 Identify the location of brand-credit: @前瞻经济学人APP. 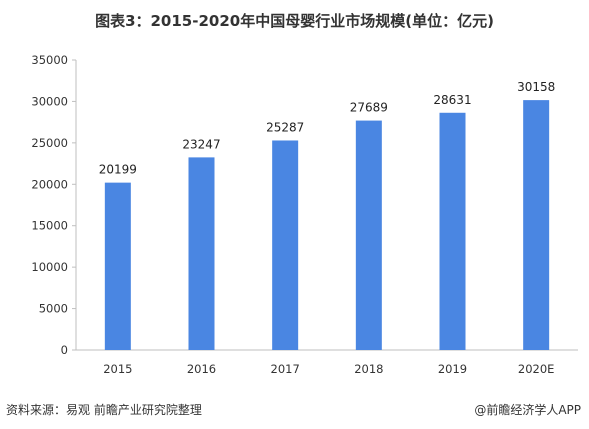
(527, 410).